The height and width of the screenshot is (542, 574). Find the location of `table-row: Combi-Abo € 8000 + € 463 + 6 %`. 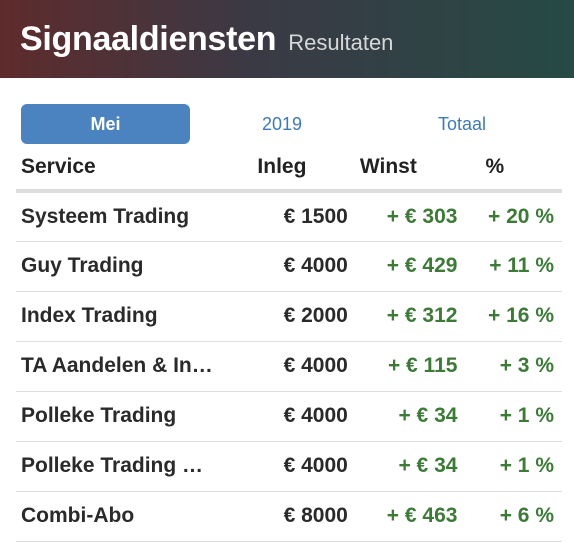

table-row: Combi-Abo € 8000 + € 463 + 6 % is located at coordinates (289, 516).